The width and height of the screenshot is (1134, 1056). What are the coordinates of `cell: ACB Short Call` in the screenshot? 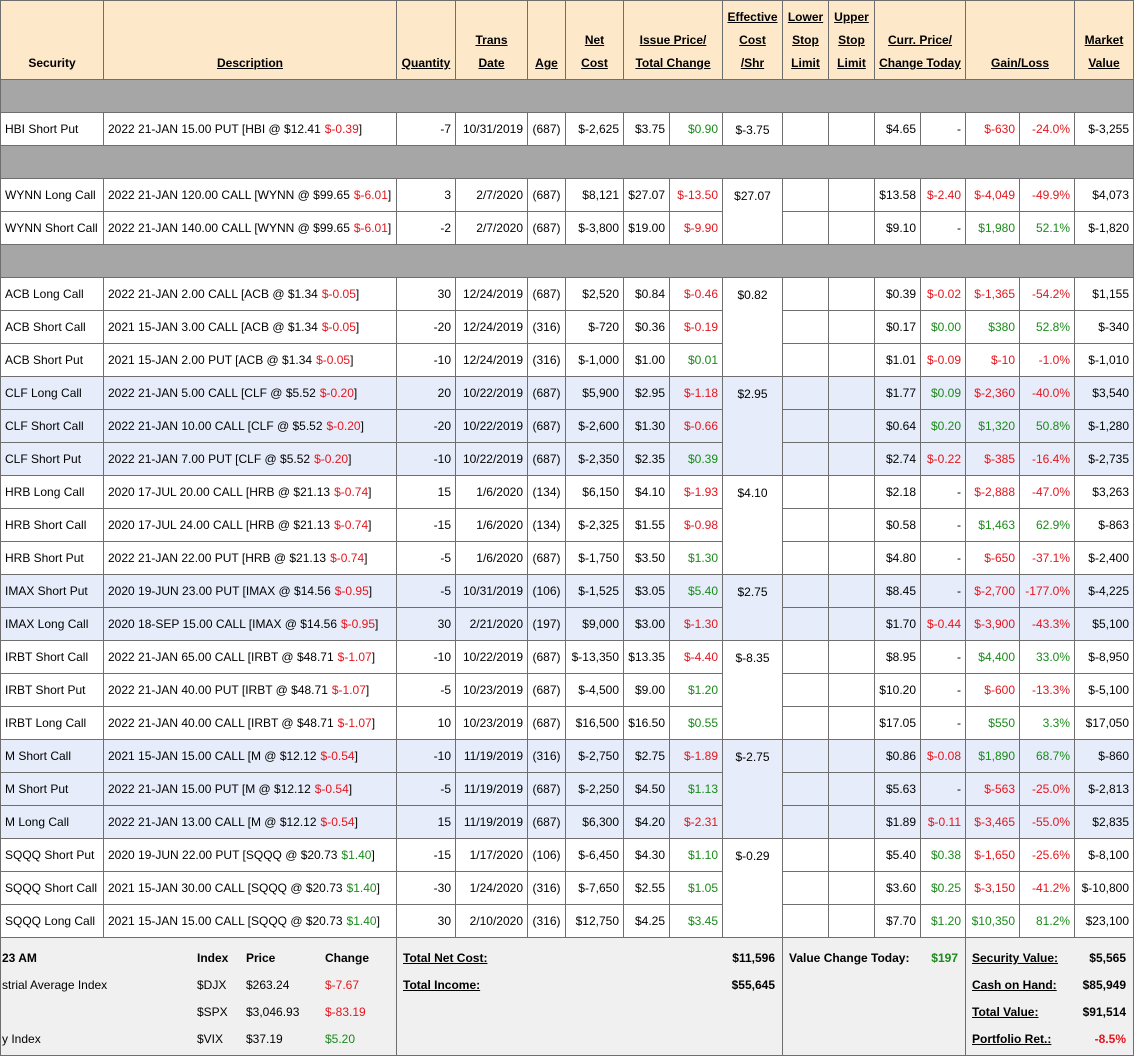 It's located at (52, 327).